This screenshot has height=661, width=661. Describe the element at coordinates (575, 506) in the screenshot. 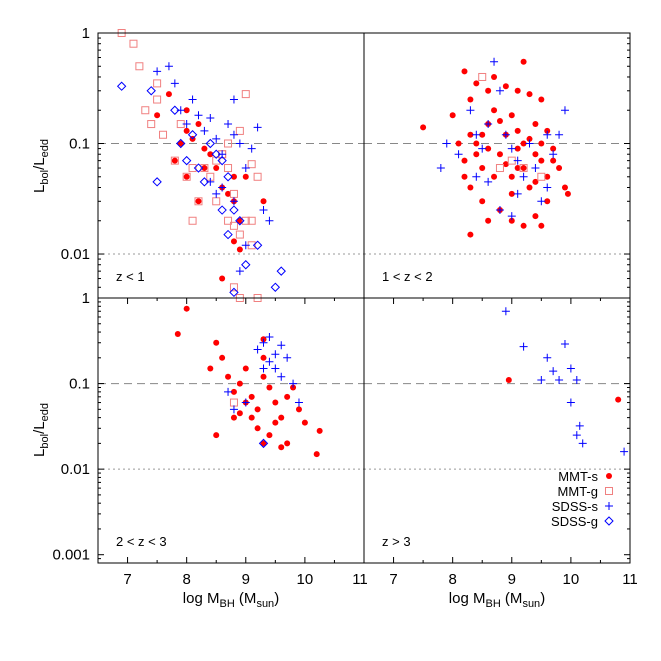

I see `legend-label: SDSS-s` at that location.